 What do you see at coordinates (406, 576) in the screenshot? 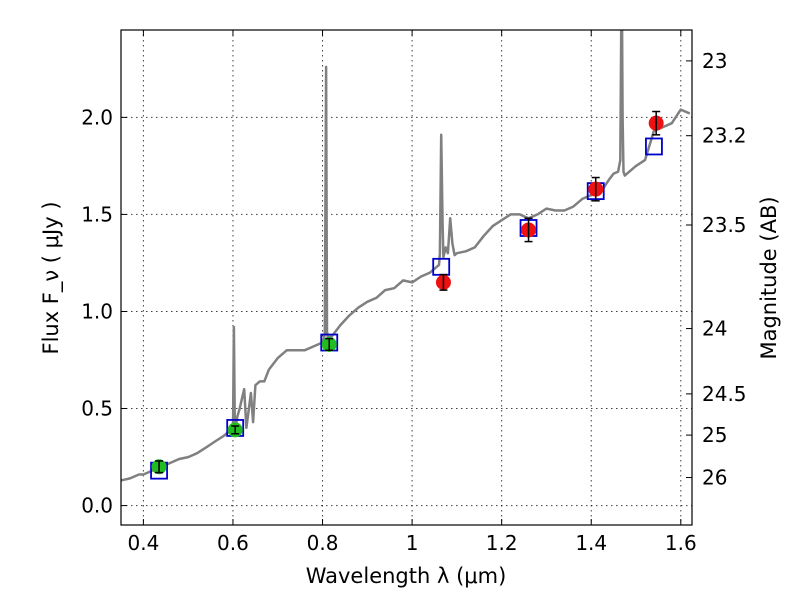
I see `x-axis-label: Wavelength λ (μm)` at bounding box center [406, 576].